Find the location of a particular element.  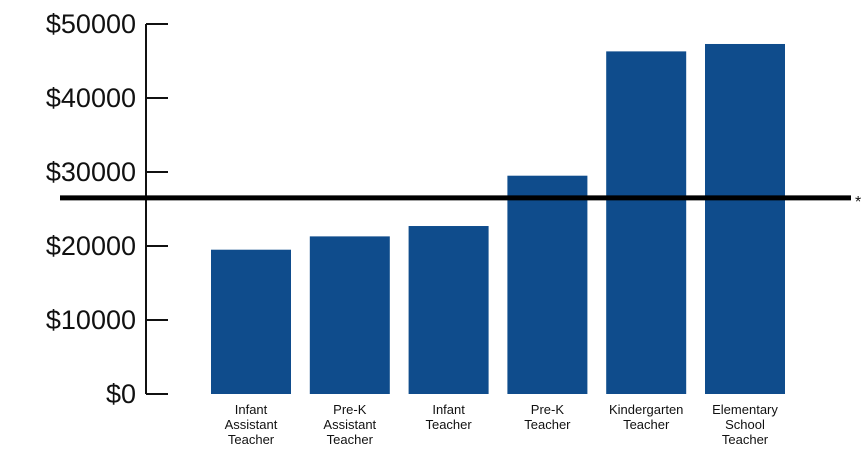

y-tick-label: $50000 is located at coordinates (91, 24).